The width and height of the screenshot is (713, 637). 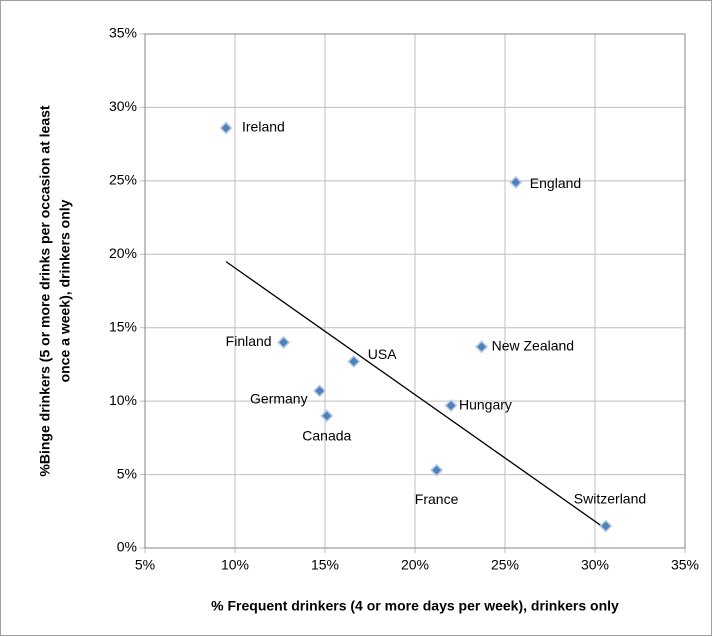 I want to click on x-tick-label: 25%, so click(x=505, y=565).